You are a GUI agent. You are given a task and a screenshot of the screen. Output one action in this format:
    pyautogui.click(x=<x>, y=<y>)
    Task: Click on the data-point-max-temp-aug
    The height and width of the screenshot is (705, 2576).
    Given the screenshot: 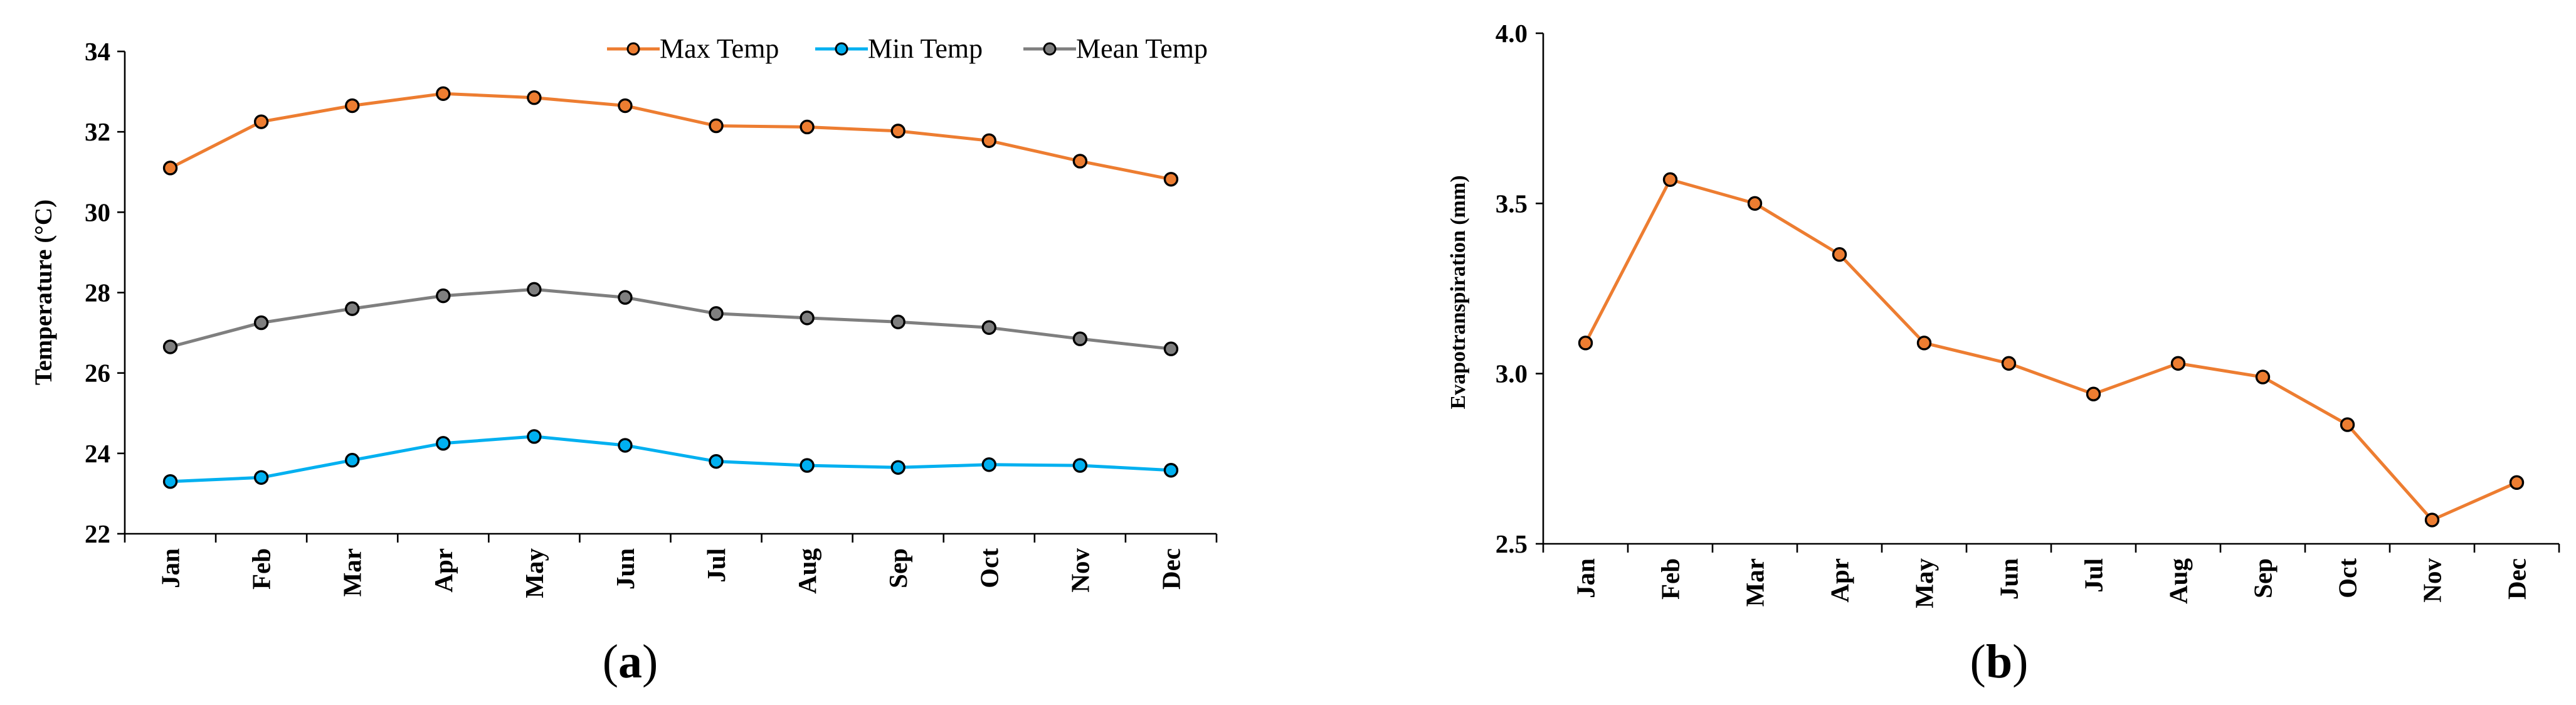 What is the action you would take?
    pyautogui.click(x=807, y=127)
    